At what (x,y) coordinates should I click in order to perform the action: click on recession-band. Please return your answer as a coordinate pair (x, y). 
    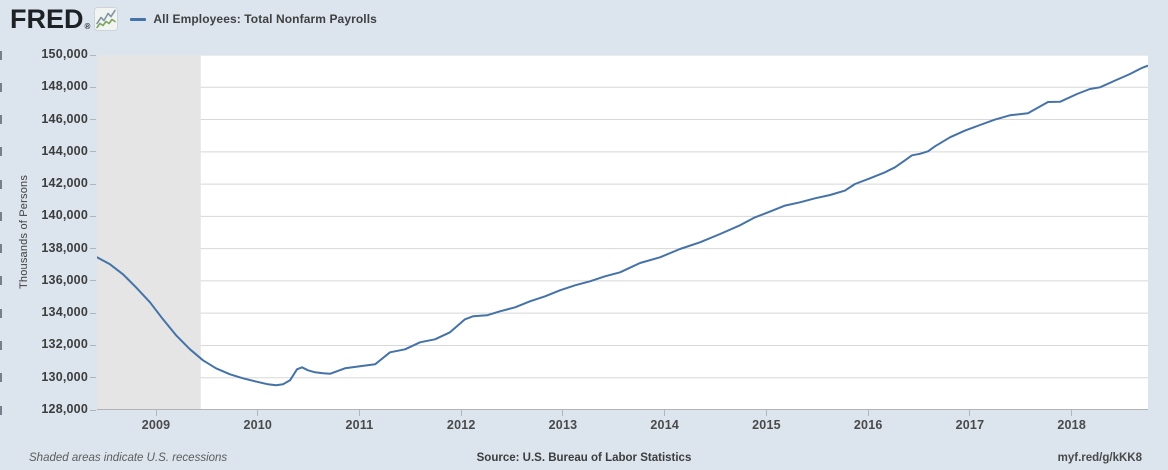
    Looking at the image, I should click on (149, 232).